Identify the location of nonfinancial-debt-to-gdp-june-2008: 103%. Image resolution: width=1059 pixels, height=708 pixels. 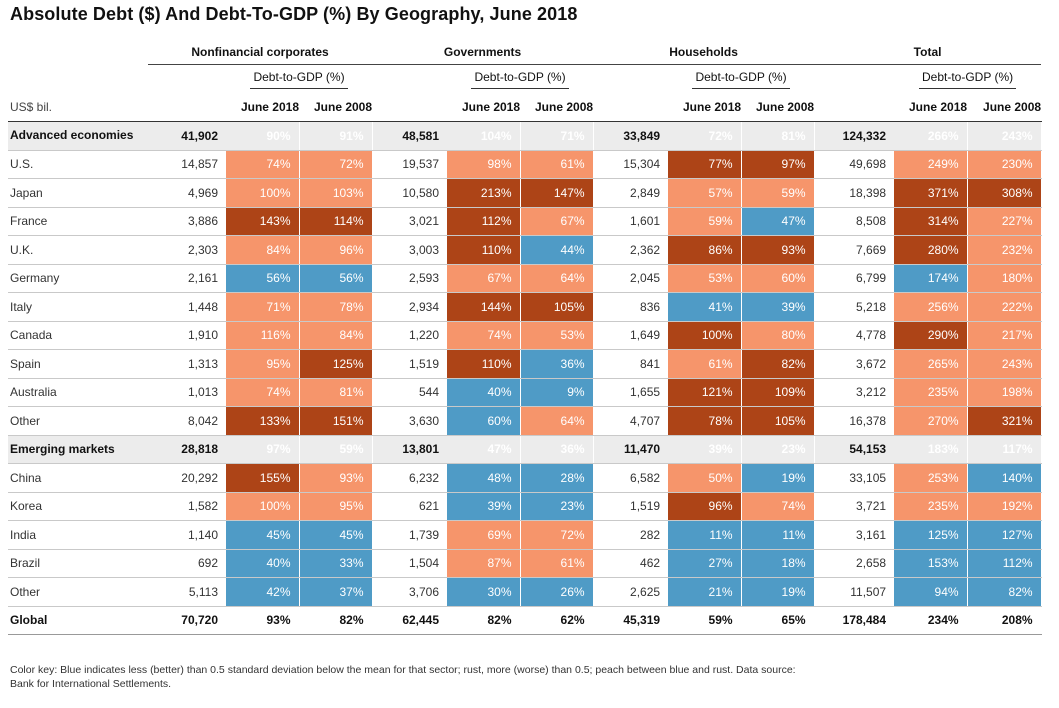
(336, 193).